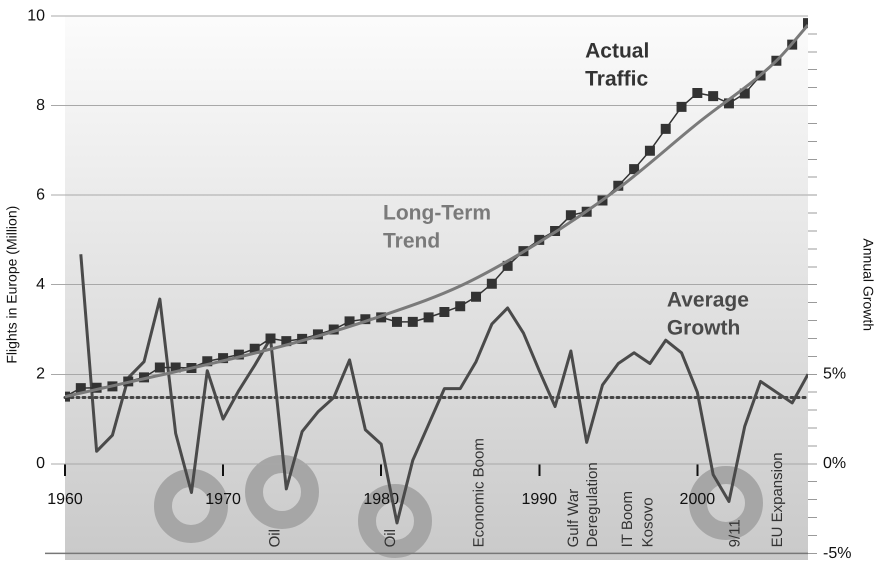 This screenshot has width=880, height=569. Describe the element at coordinates (868, 285) in the screenshot. I see `y2-axis-title: Annual Growth` at that location.